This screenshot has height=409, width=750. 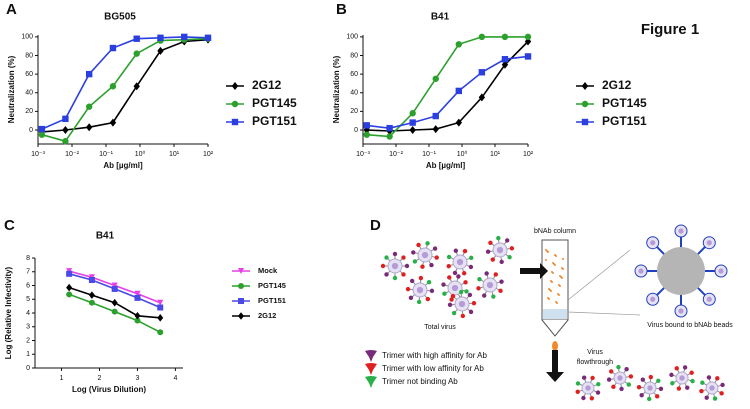 I want to click on y-tick-label: 4, so click(x=28, y=313).